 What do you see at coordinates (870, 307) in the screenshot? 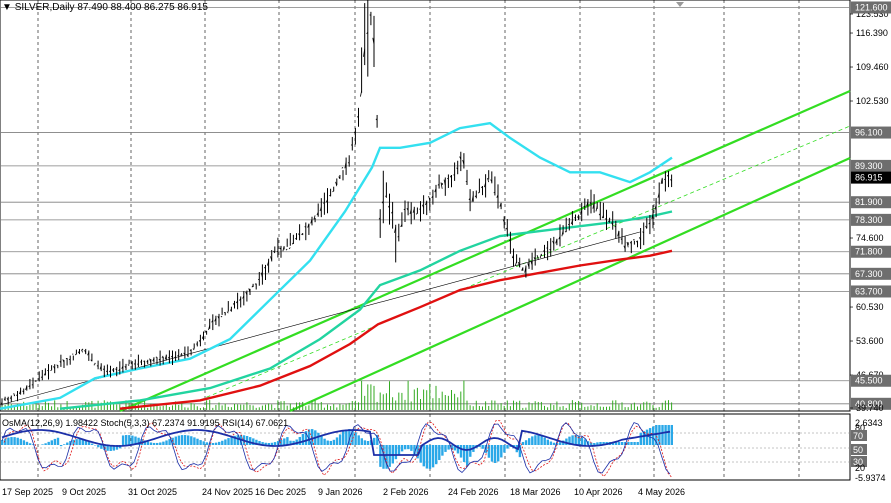
I see `axis-label: 60.530` at bounding box center [870, 307].